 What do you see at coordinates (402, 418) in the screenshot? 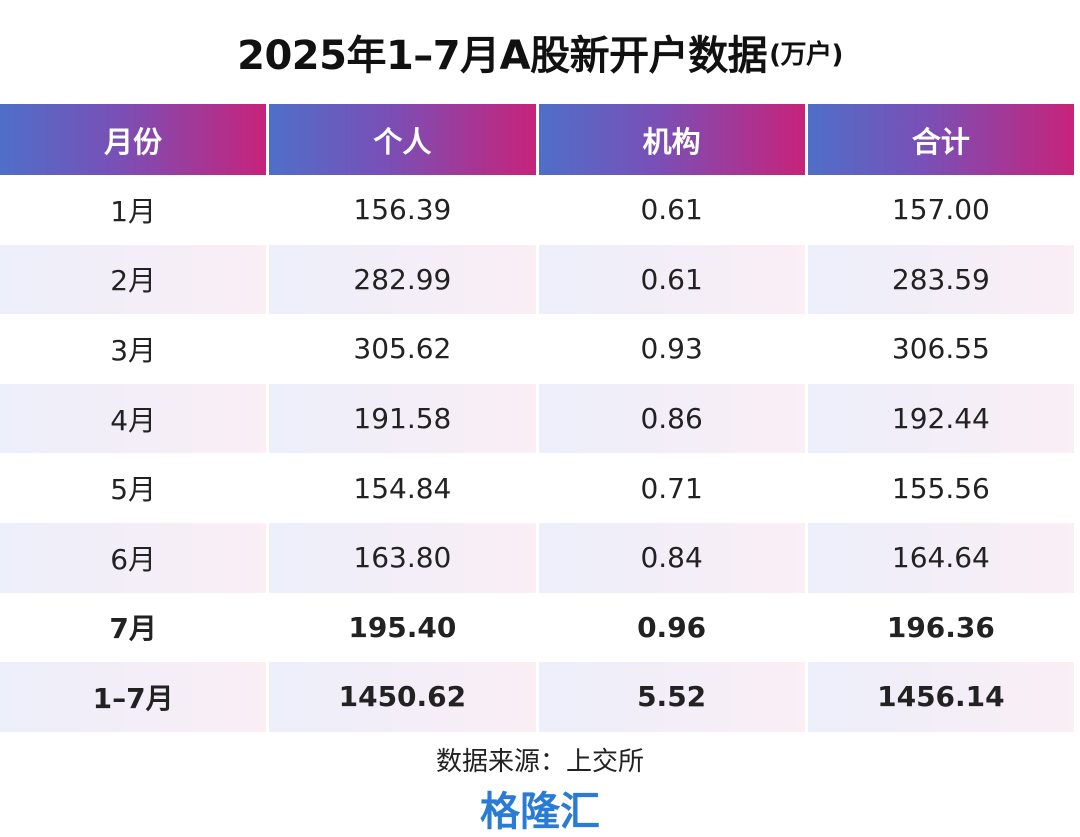
I see `cell-individual: 191.58` at bounding box center [402, 418].